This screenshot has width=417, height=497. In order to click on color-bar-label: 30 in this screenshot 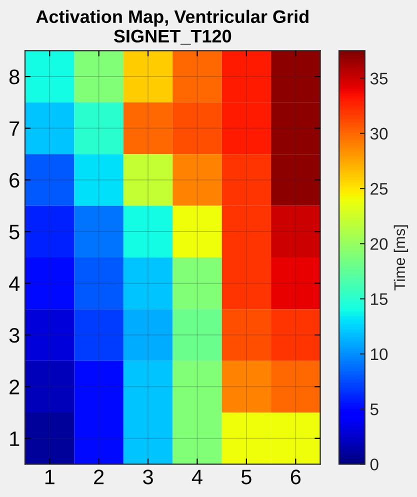, I will do `click(379, 134)`.